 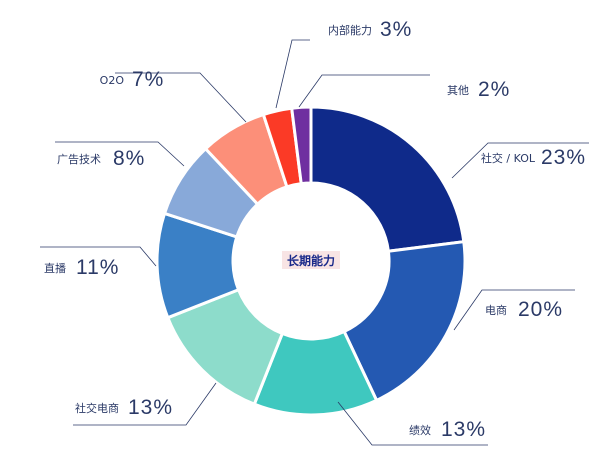 I want to click on slice-percent-2: 13%, so click(x=463, y=429).